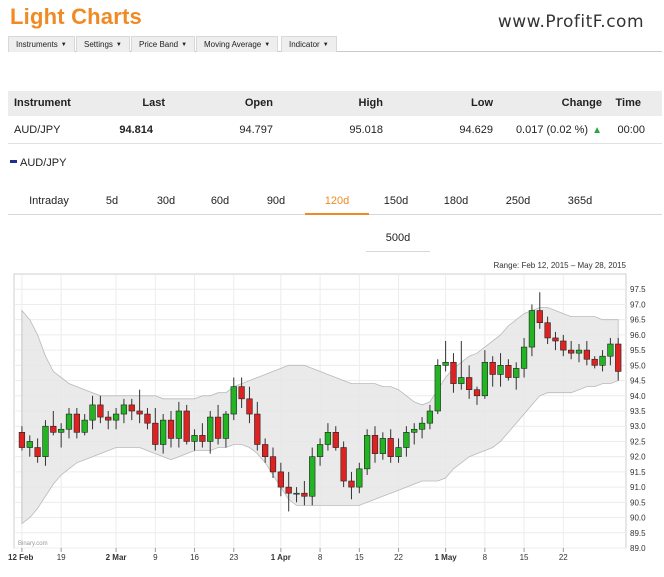 The image size is (664, 577). What do you see at coordinates (631, 130) in the screenshot?
I see `time-value: 00:00` at bounding box center [631, 130].